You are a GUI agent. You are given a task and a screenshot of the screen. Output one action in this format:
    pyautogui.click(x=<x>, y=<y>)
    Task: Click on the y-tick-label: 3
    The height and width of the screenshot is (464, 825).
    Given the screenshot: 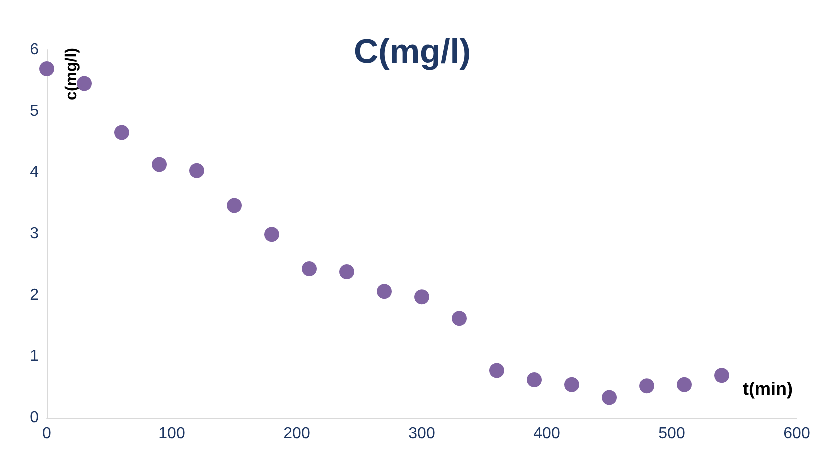 What is the action you would take?
    pyautogui.click(x=35, y=234)
    